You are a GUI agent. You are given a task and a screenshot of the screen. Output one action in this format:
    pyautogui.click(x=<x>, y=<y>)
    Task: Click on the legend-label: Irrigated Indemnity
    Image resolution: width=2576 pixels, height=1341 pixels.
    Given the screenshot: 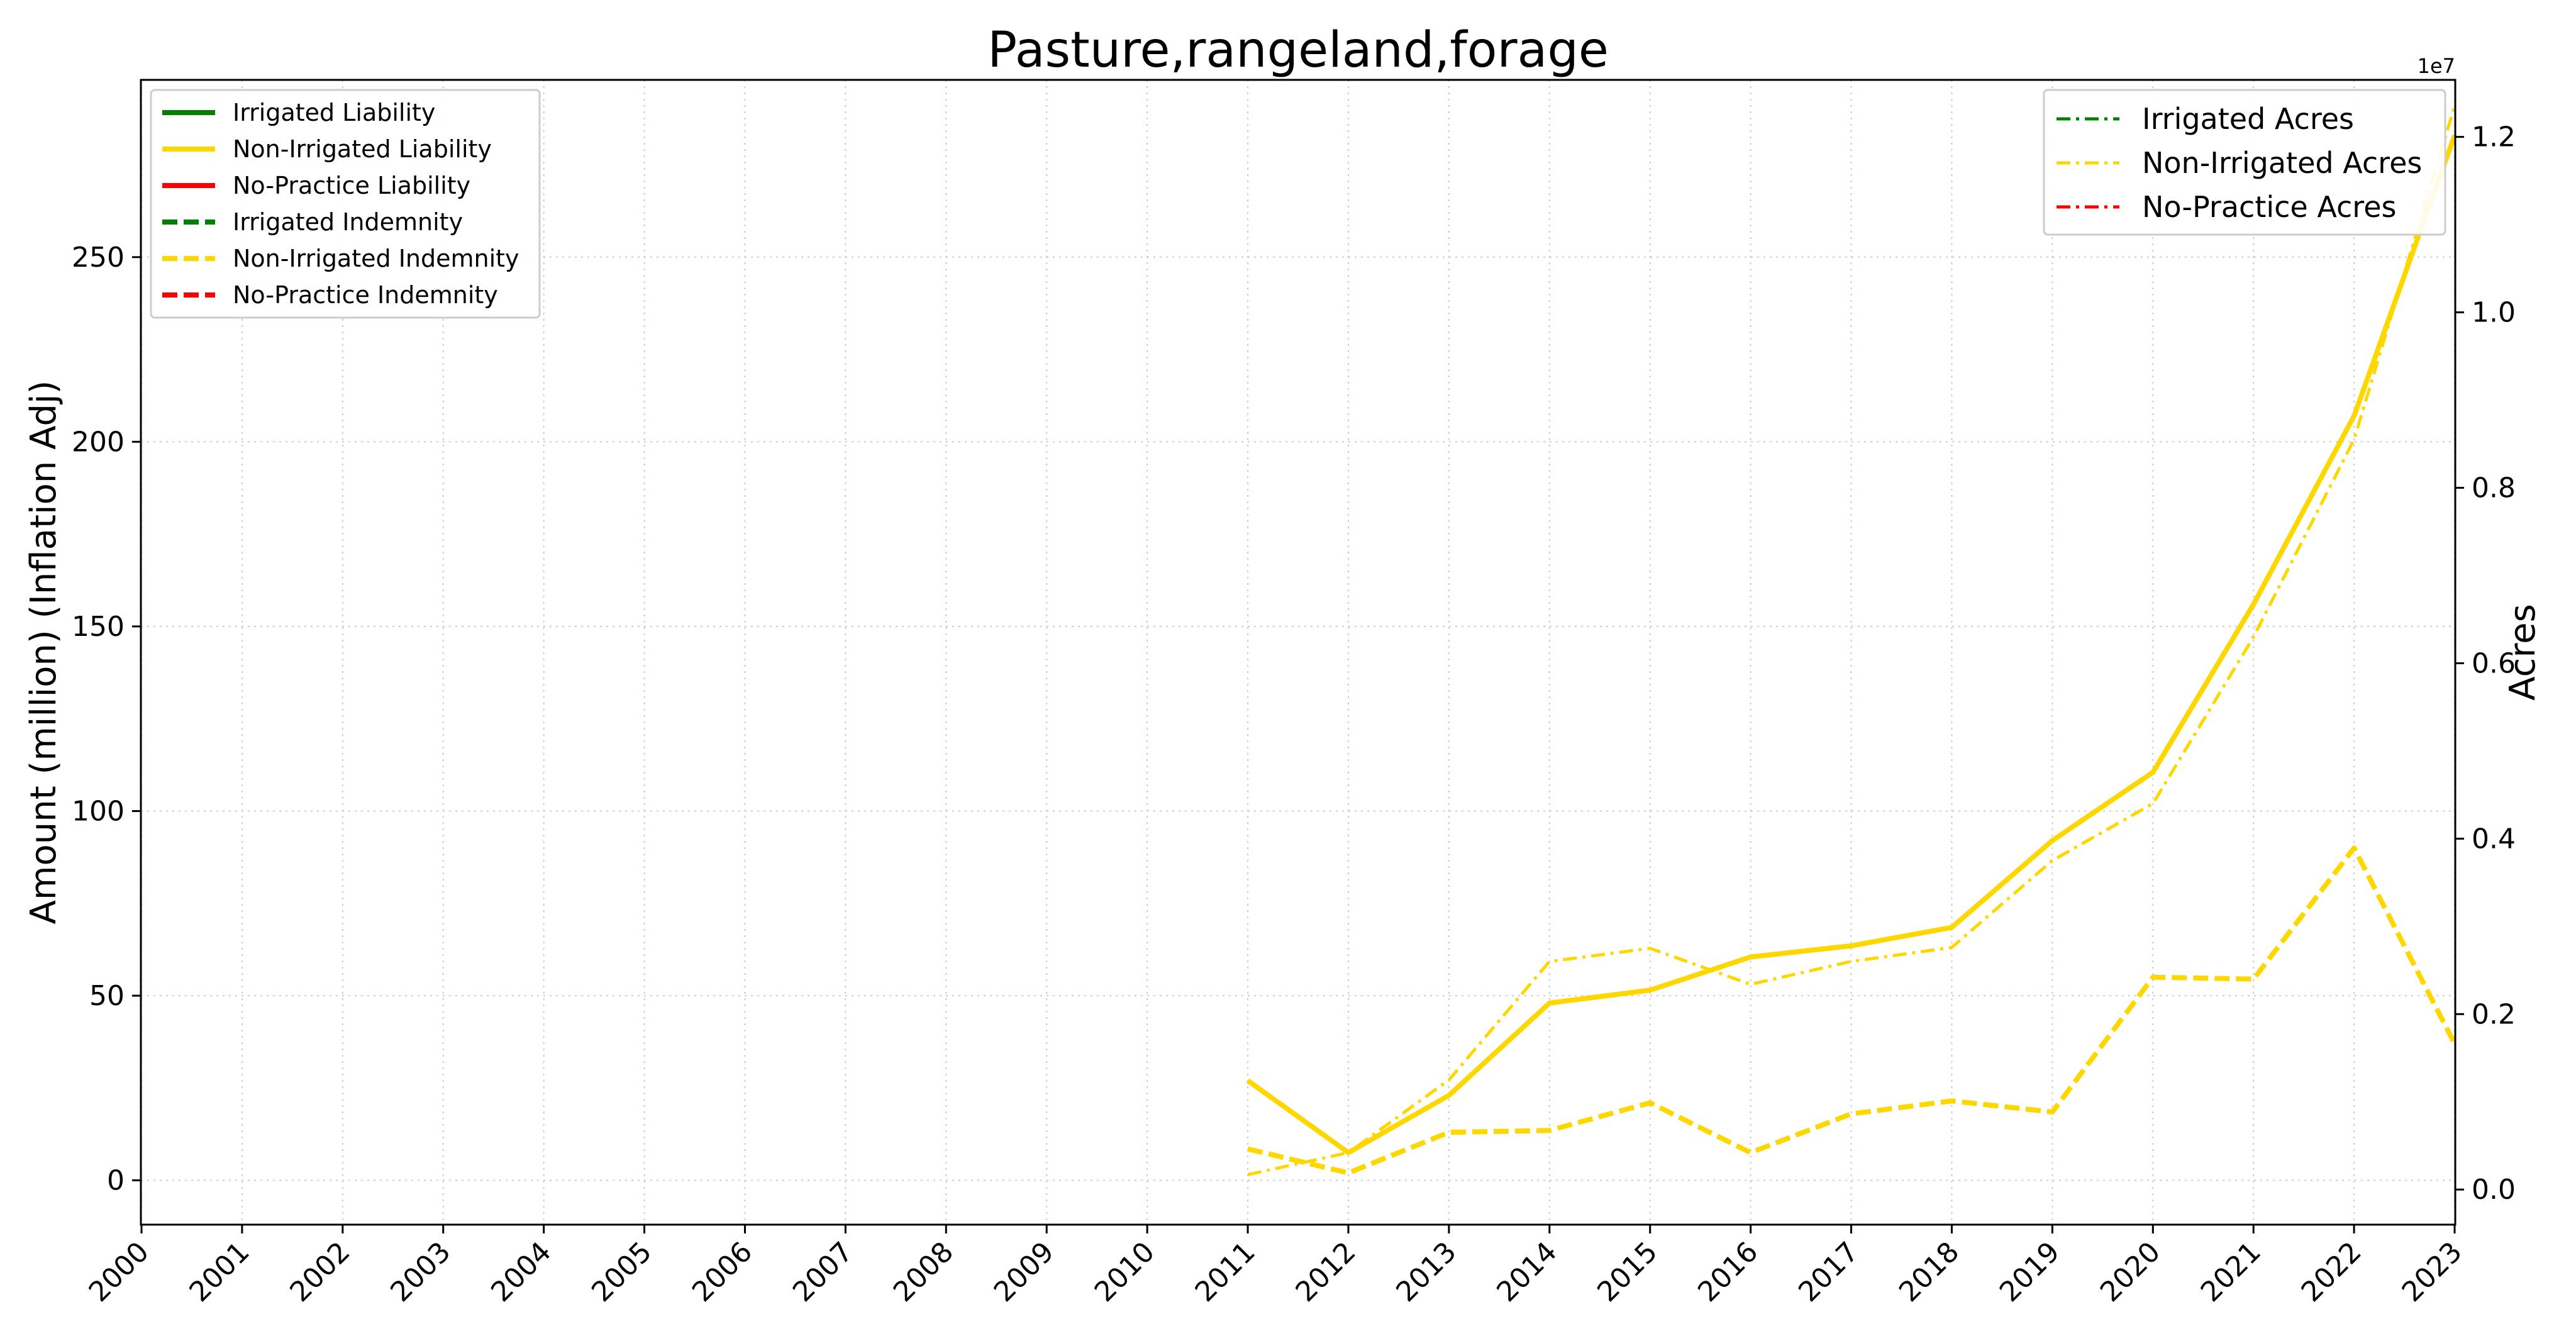 What is the action you would take?
    pyautogui.click(x=348, y=222)
    